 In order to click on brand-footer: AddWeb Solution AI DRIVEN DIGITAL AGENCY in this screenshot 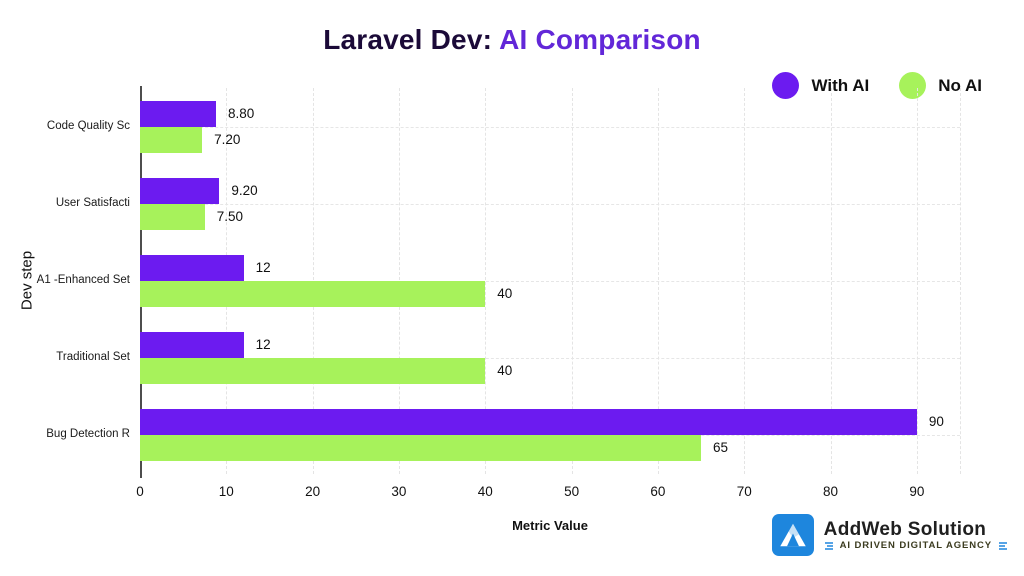, I will do `click(889, 535)`.